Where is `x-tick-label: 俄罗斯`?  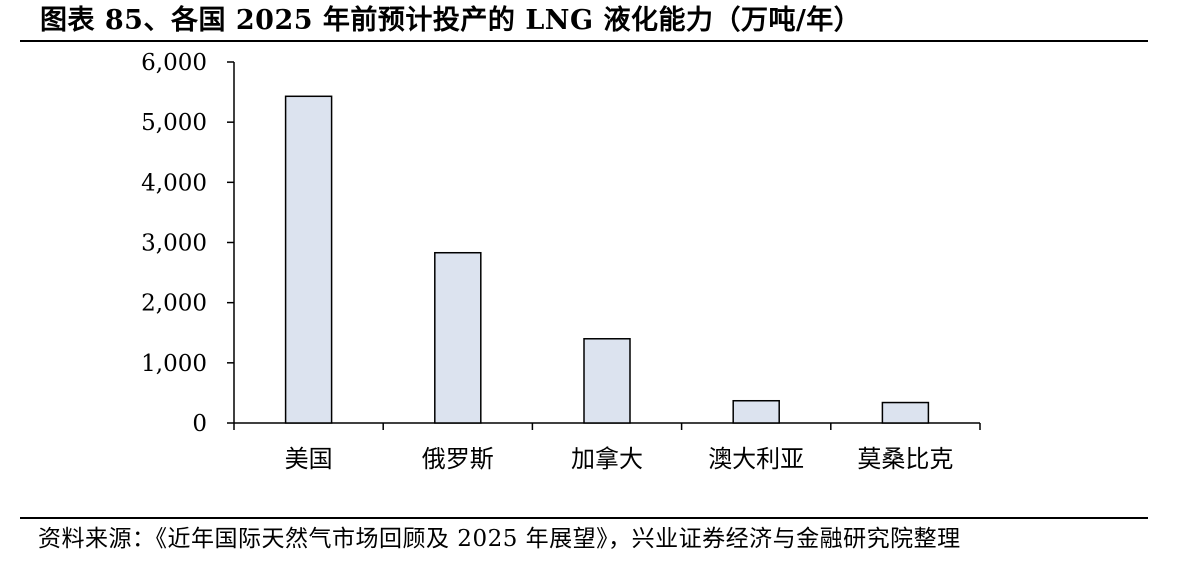 x-tick-label: 俄罗斯 is located at coordinates (458, 459).